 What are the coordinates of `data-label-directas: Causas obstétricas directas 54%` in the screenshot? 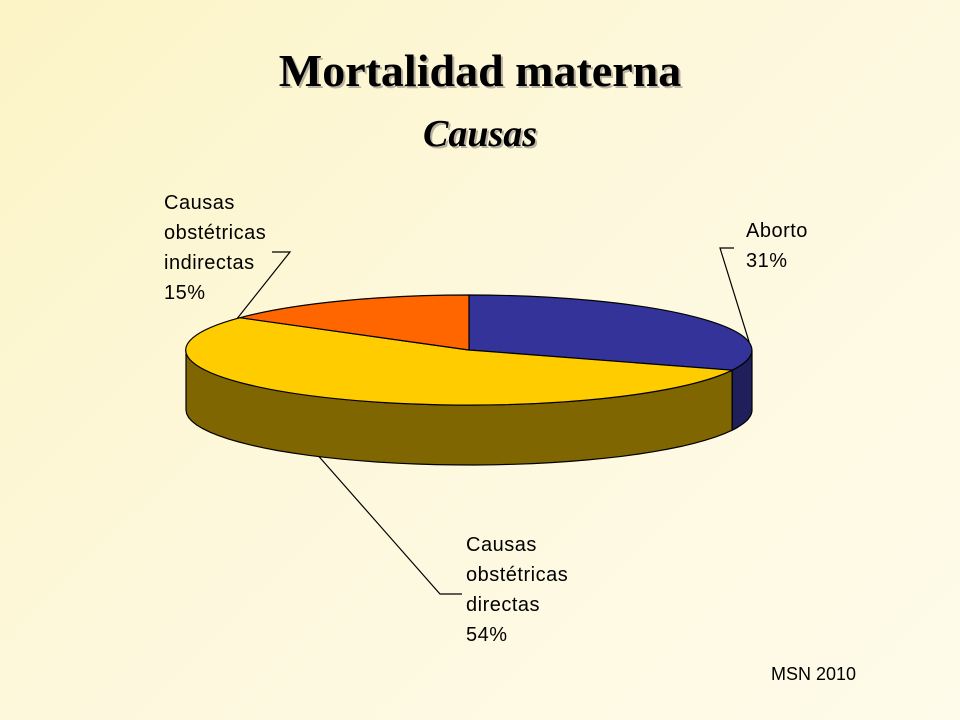 It's located at (517, 590).